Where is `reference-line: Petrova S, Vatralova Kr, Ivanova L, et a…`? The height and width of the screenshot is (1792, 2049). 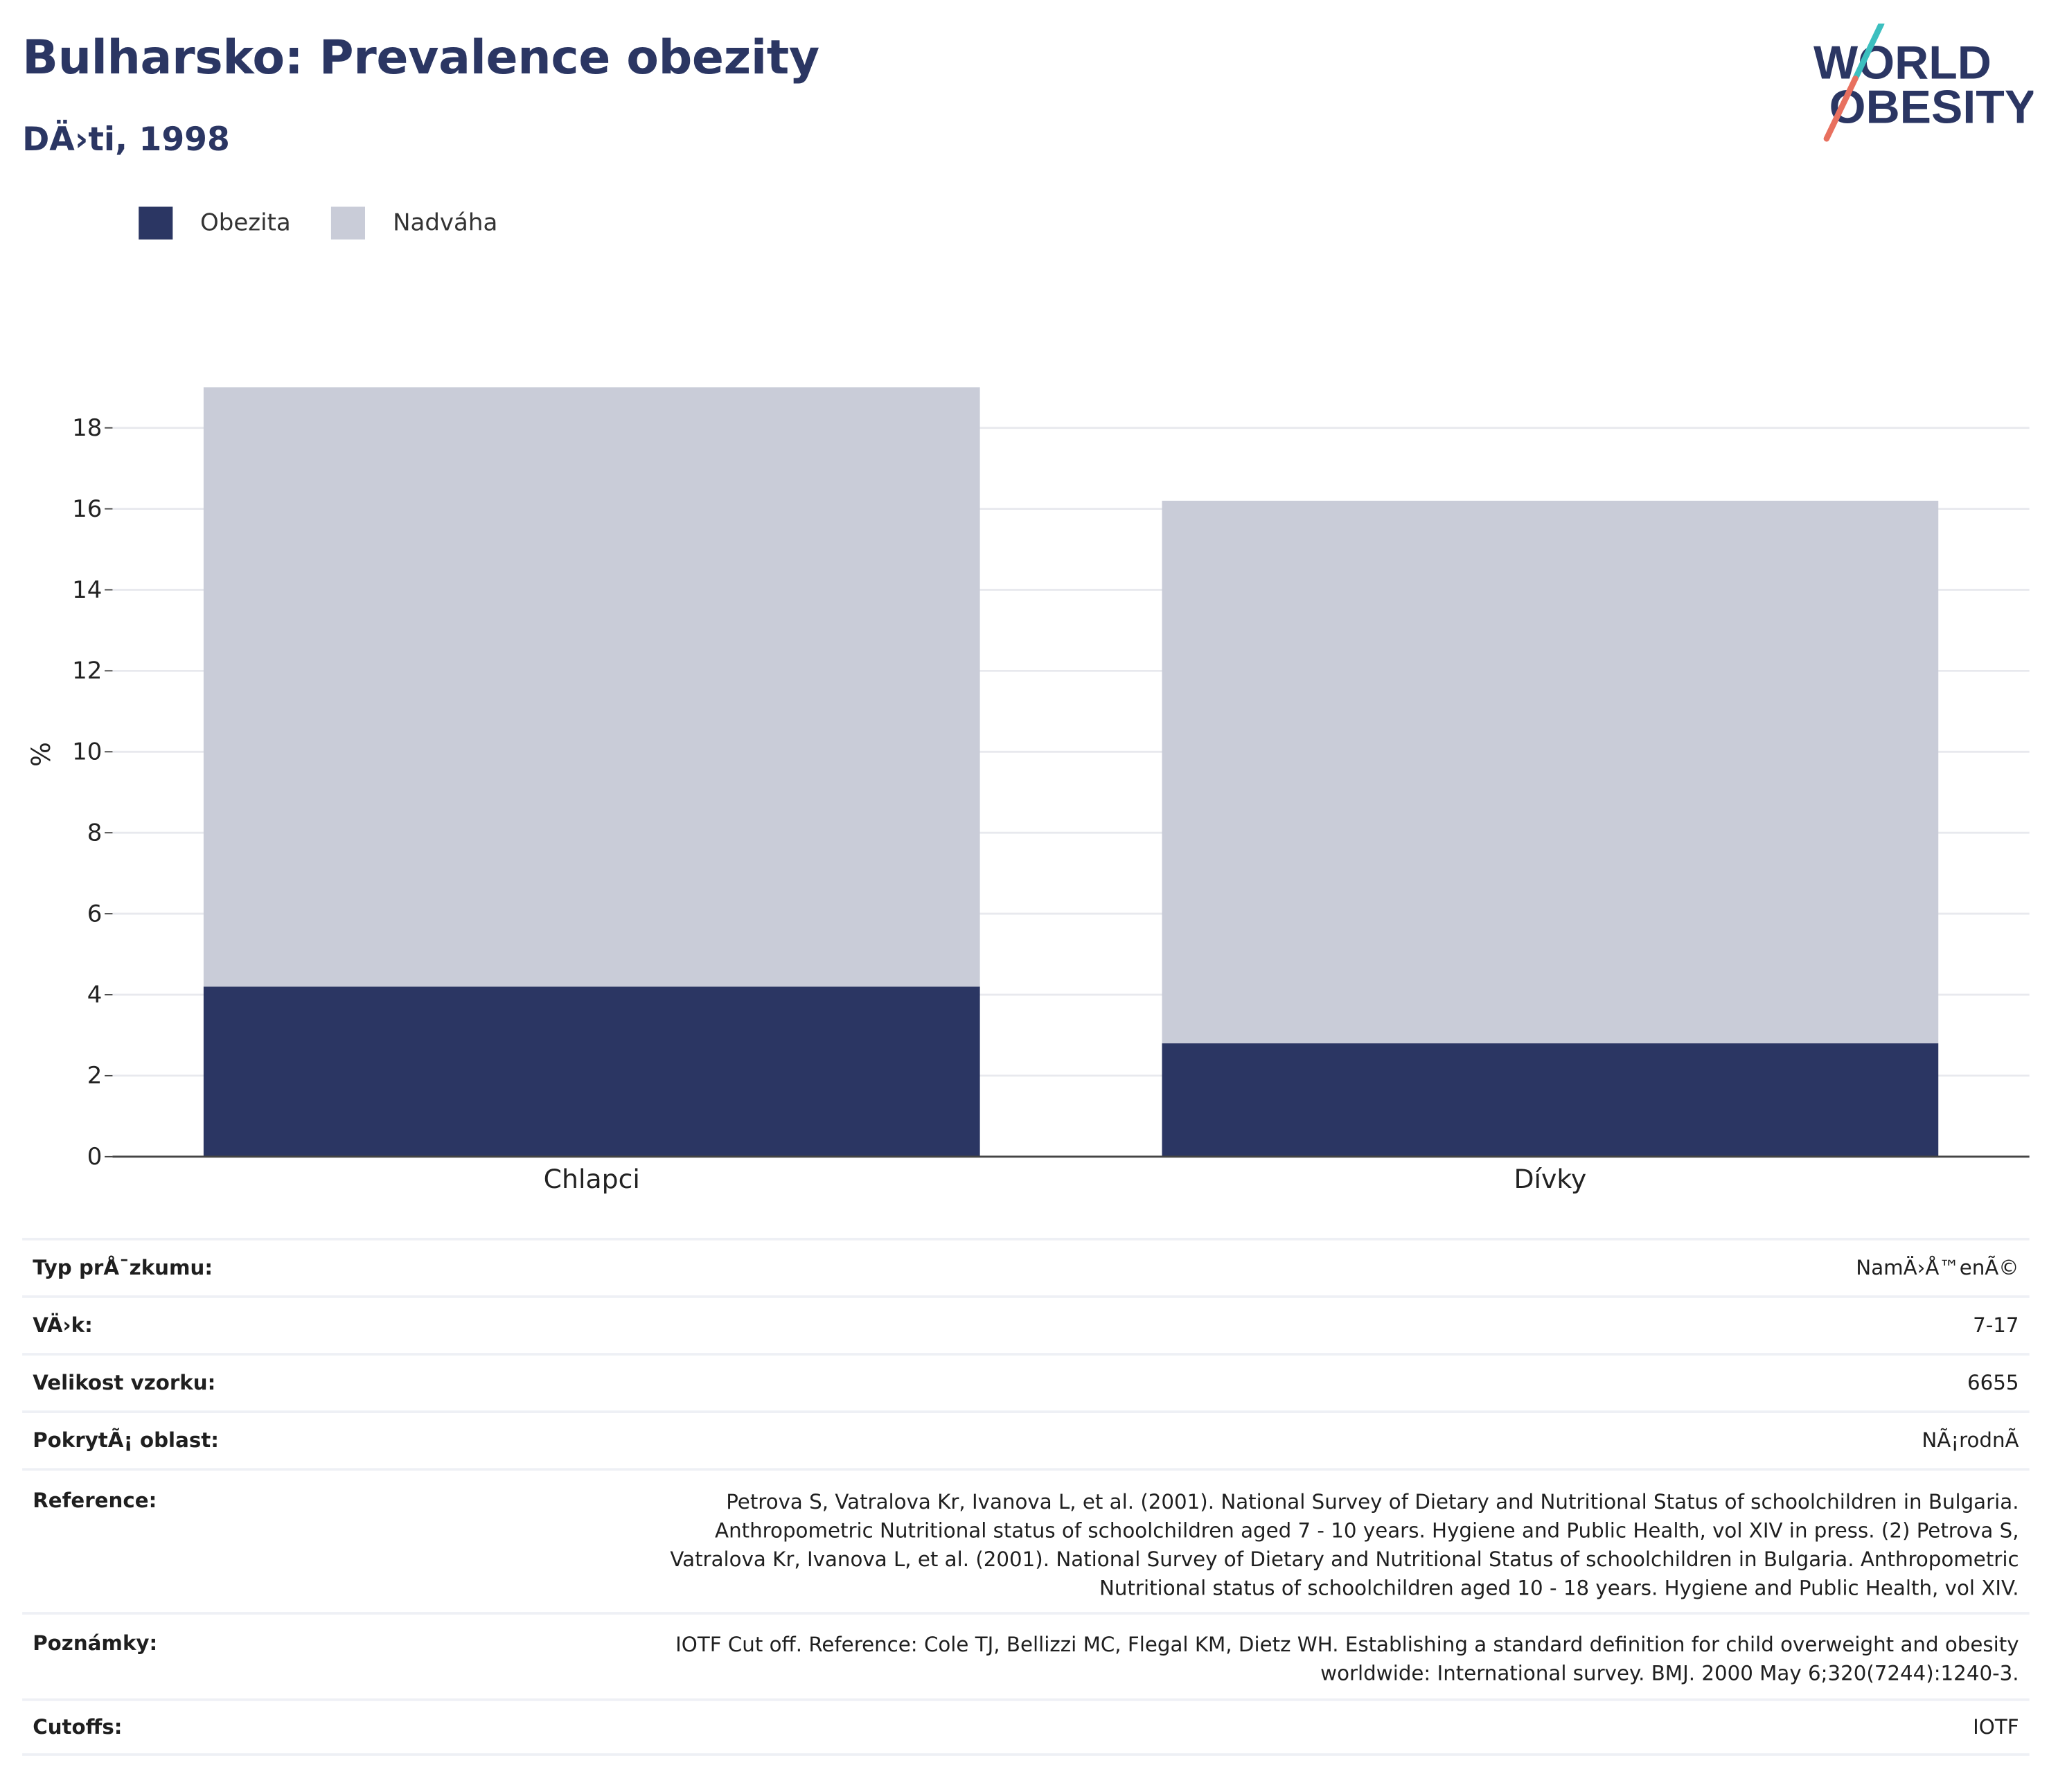 reference-line: Petrova S, Vatralova Kr, Ivanova L, et a… is located at coordinates (1373, 1502).